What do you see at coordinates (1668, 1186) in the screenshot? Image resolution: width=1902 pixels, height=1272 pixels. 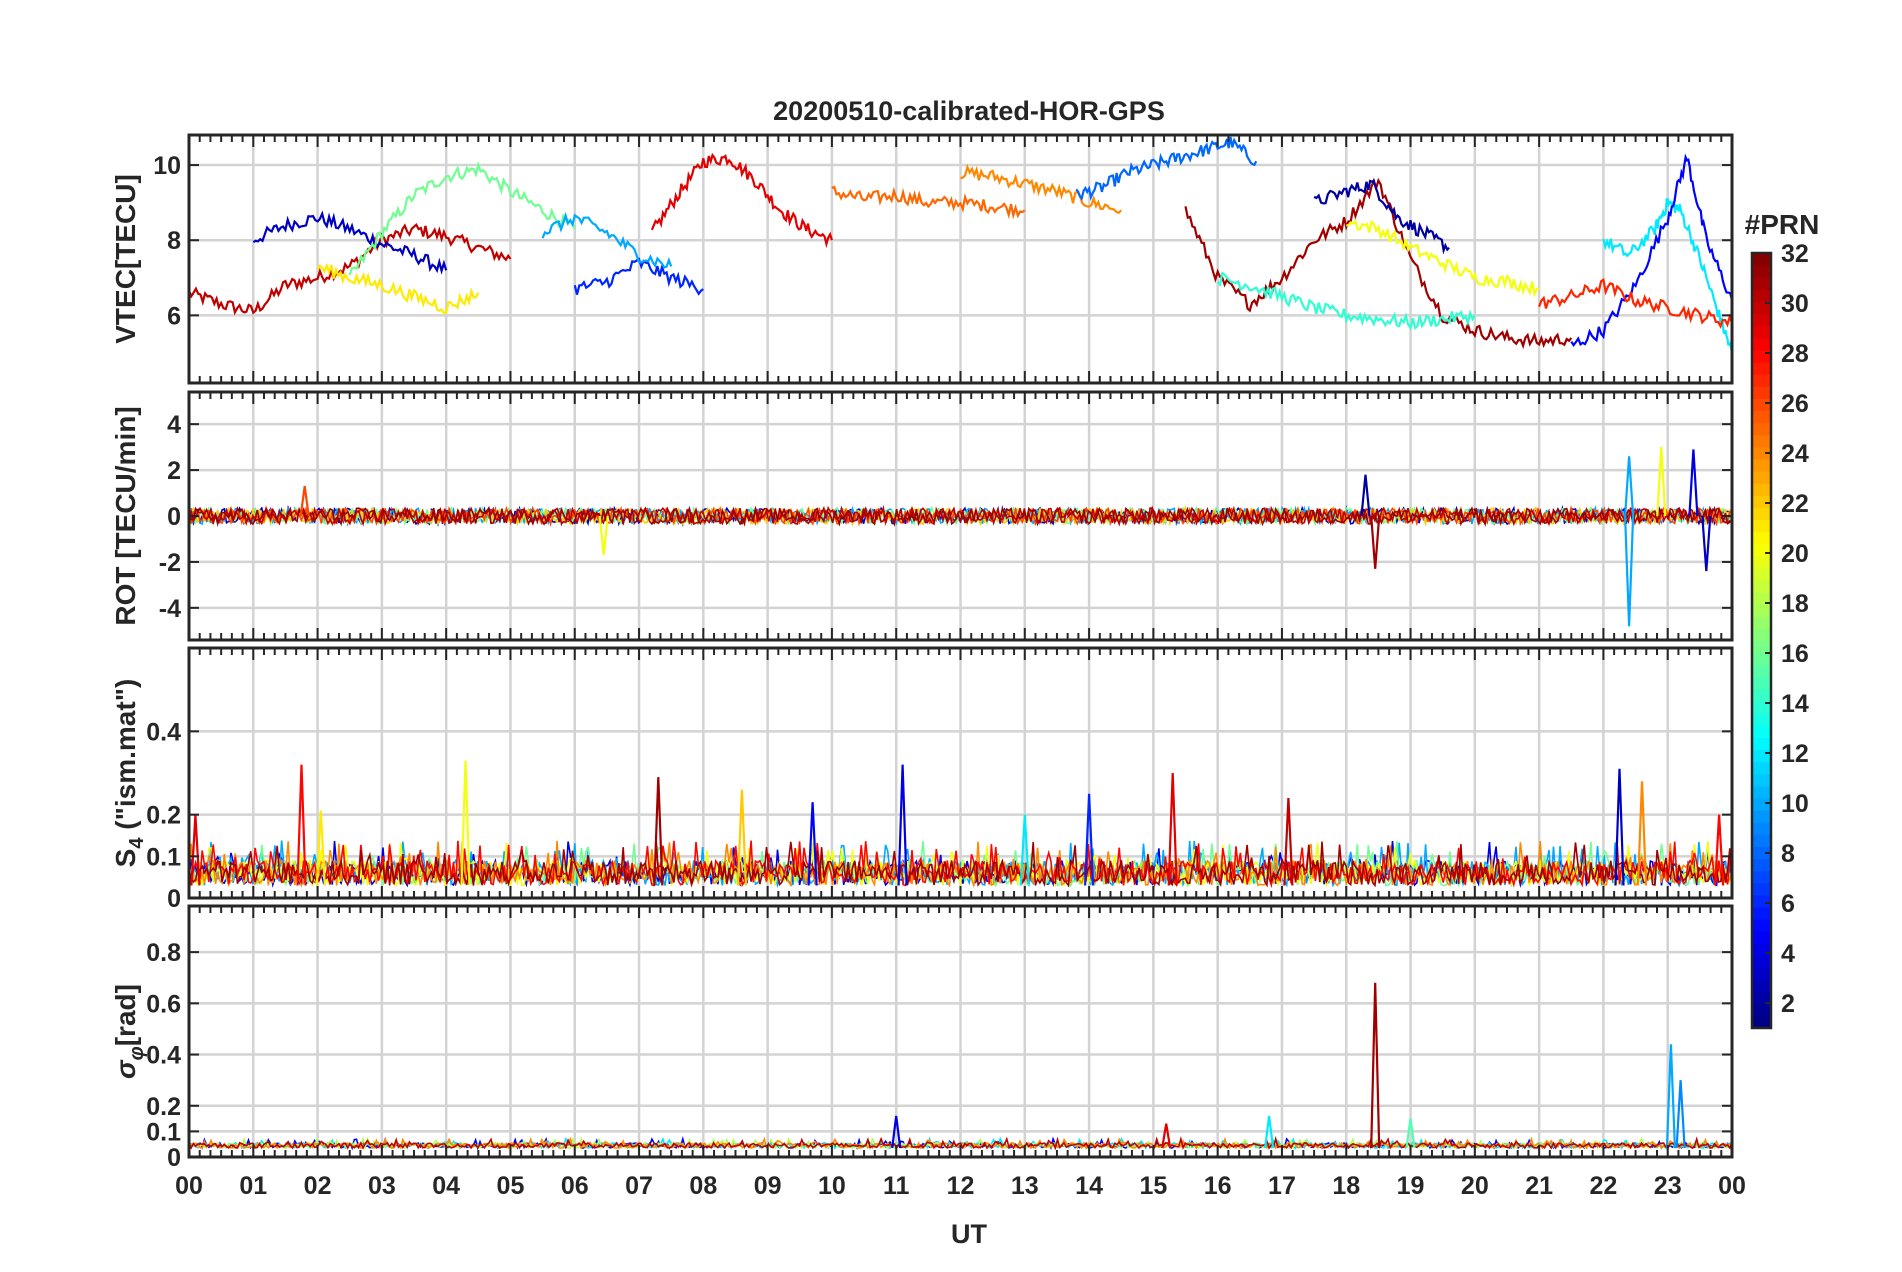 I see `x-tick-label: 23` at bounding box center [1668, 1186].